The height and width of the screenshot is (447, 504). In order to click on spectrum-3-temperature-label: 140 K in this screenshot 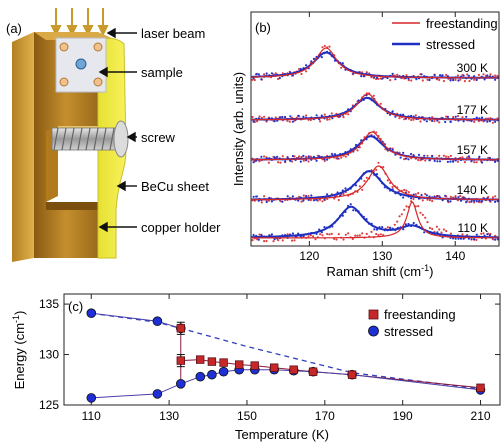, I will do `click(472, 190)`.